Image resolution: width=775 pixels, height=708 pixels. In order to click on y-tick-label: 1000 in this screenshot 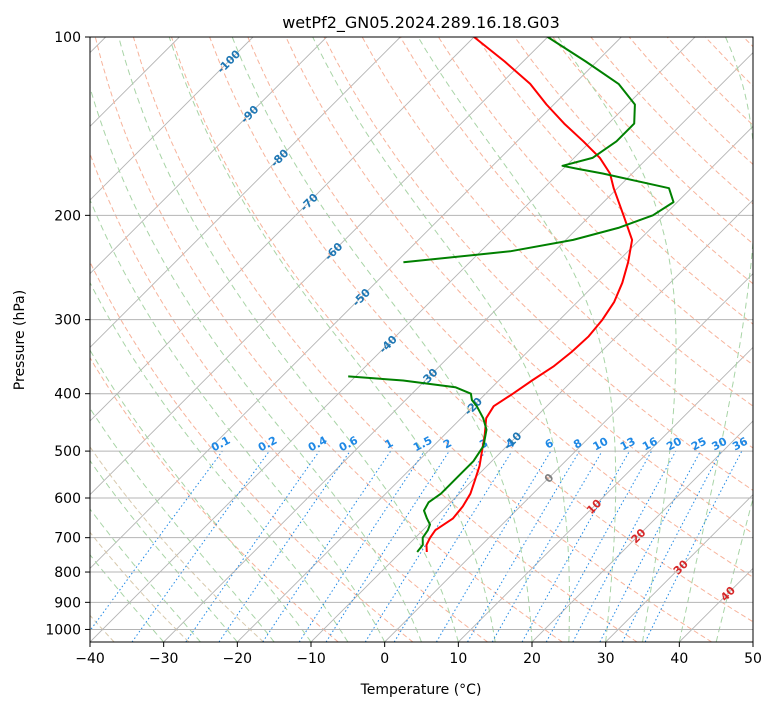, I will do `click(63, 630)`.